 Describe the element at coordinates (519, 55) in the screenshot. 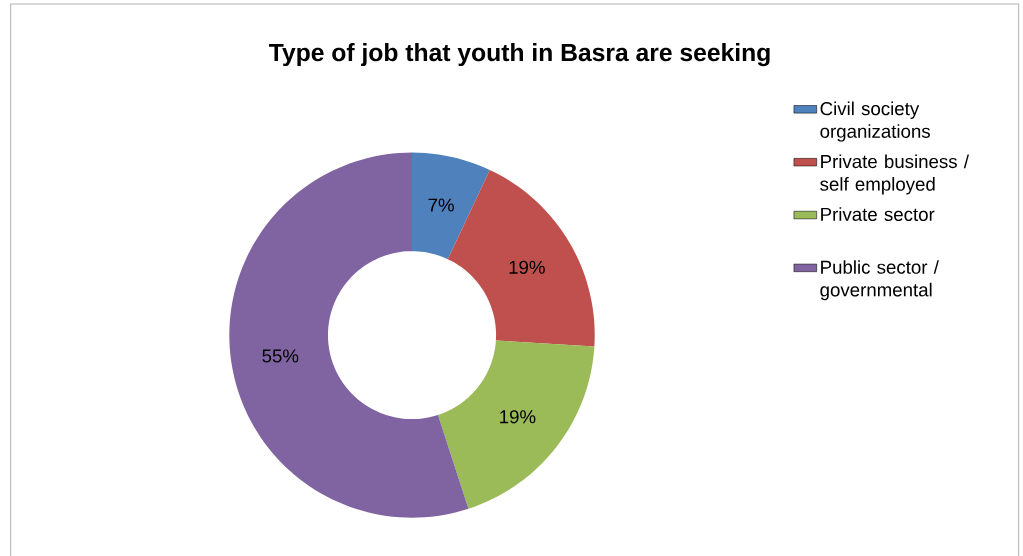

I see `chart-title: Type of job that youth in Basra are seeking` at that location.